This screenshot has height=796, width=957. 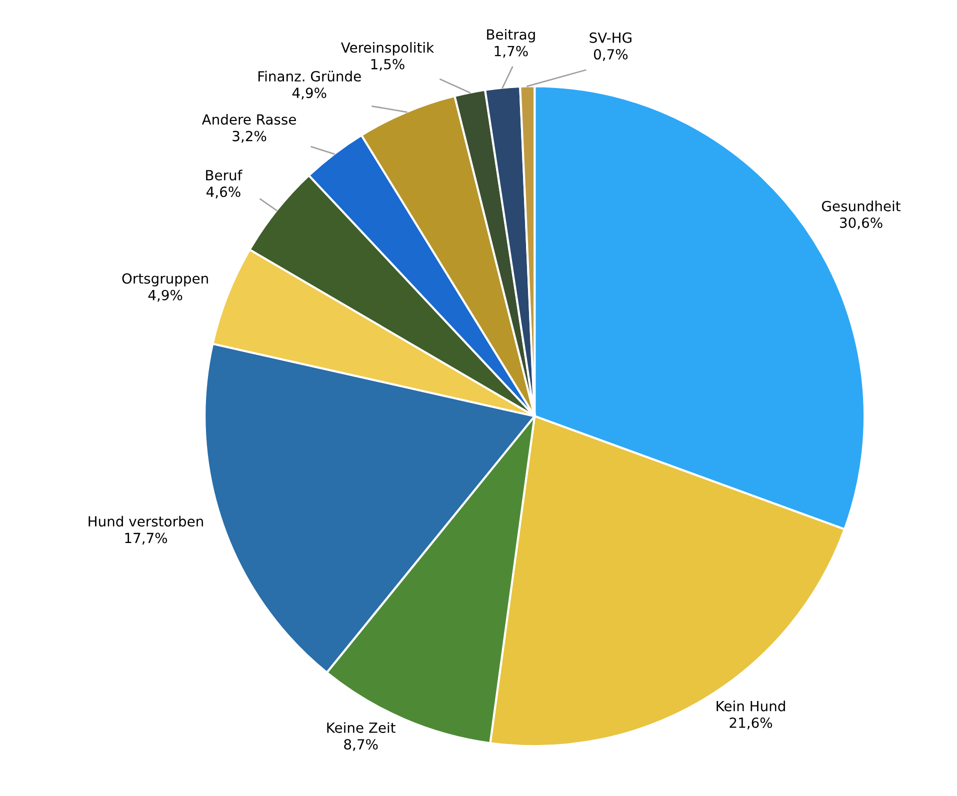 What do you see at coordinates (511, 52) in the screenshot?
I see `data-label: 1,7%` at bounding box center [511, 52].